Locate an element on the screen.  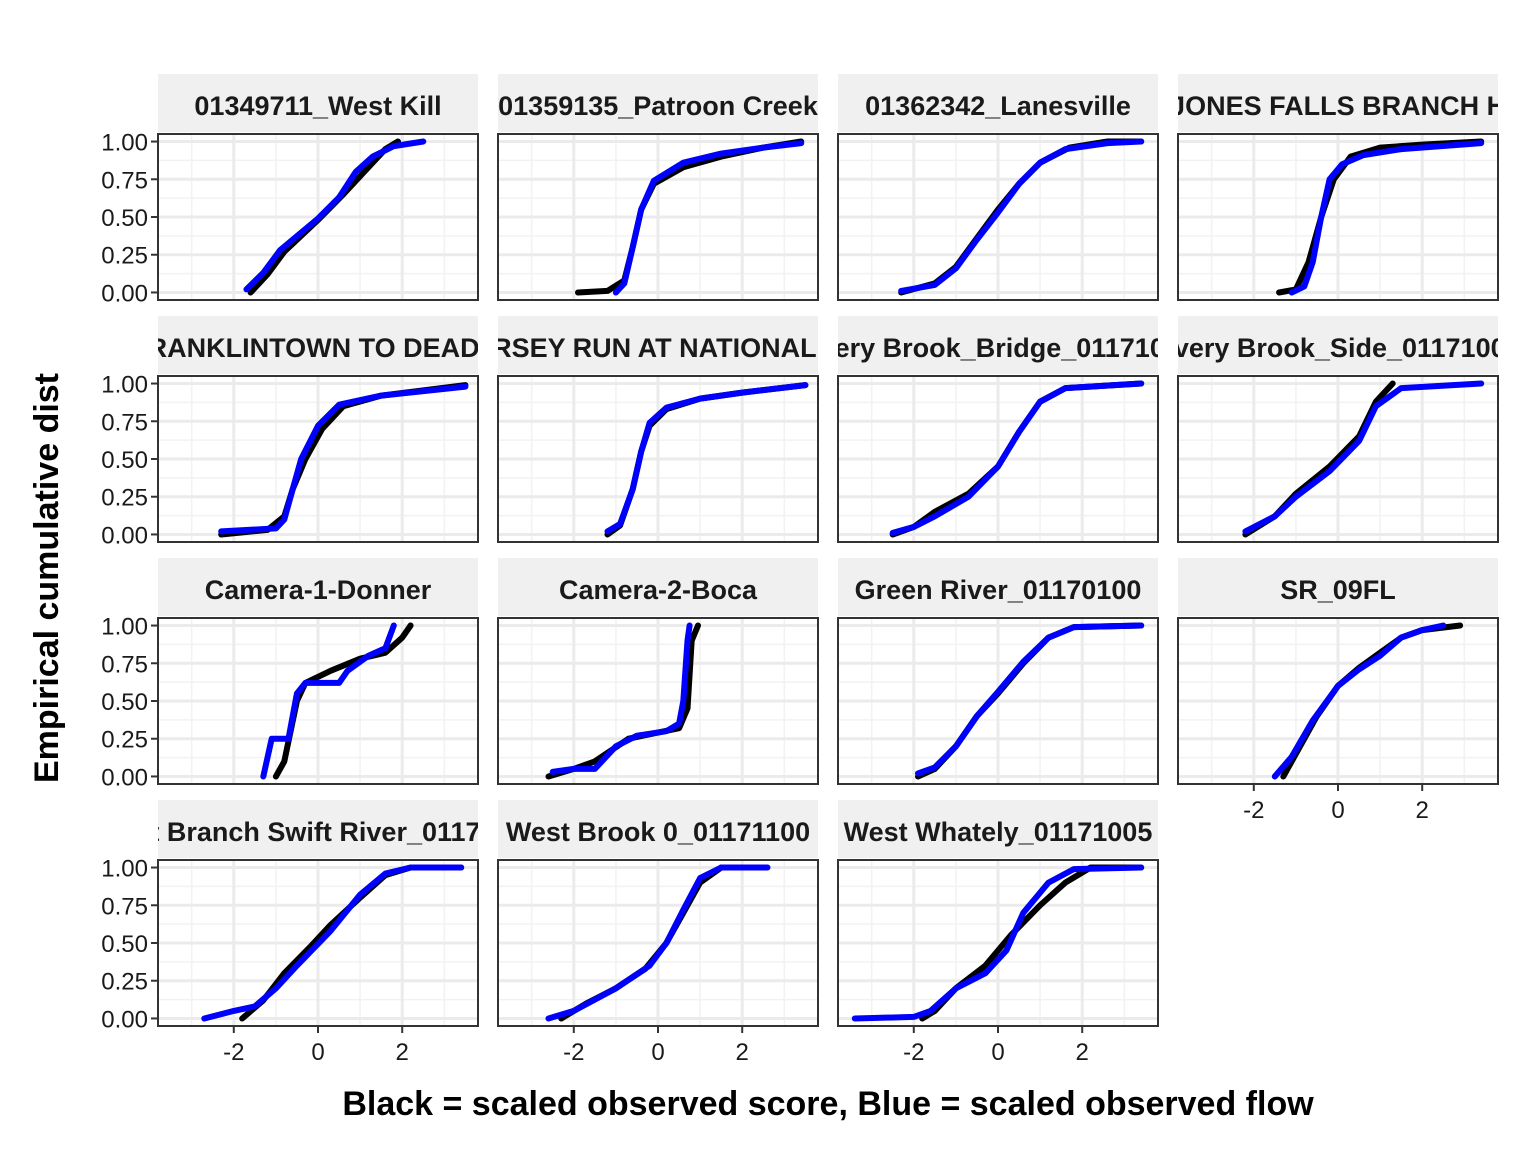
facet-title: 01349711_West Kill is located at coordinates (317, 106).